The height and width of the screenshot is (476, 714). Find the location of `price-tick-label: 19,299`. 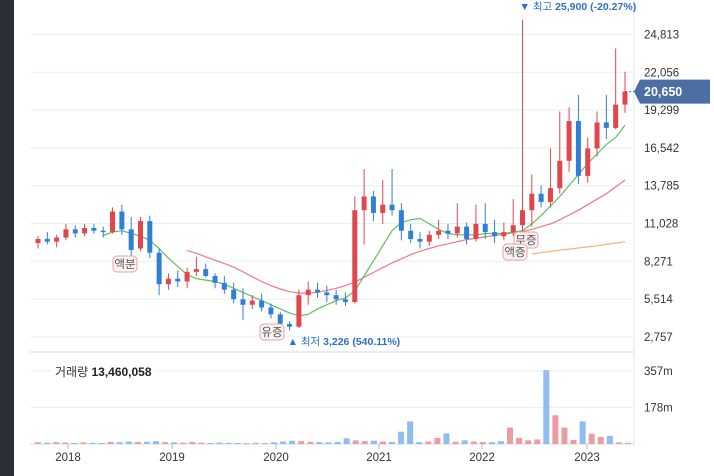

price-tick-label: 19,299 is located at coordinates (661, 111).